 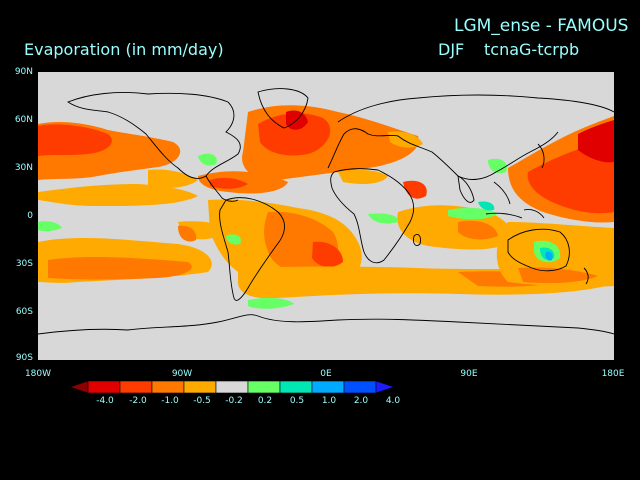 What do you see at coordinates (451, 49) in the screenshot?
I see `season-label: DJF` at bounding box center [451, 49].